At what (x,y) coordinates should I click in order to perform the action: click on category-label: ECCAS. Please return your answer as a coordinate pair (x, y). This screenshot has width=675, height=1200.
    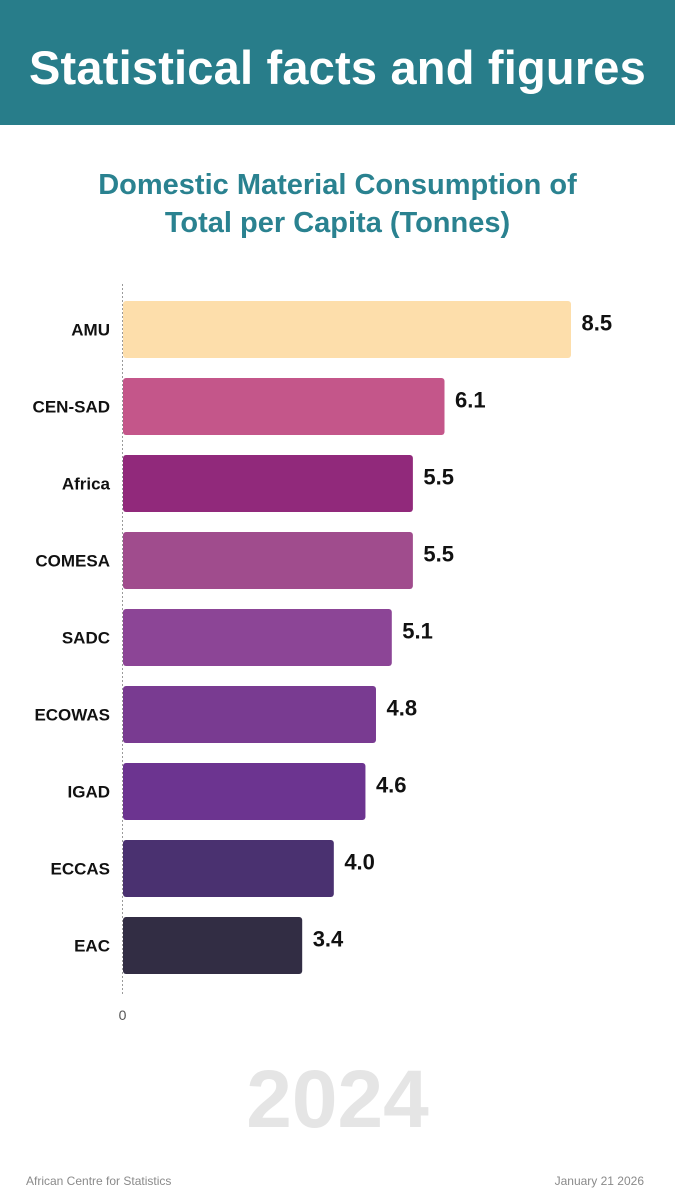
    Looking at the image, I should click on (80, 869).